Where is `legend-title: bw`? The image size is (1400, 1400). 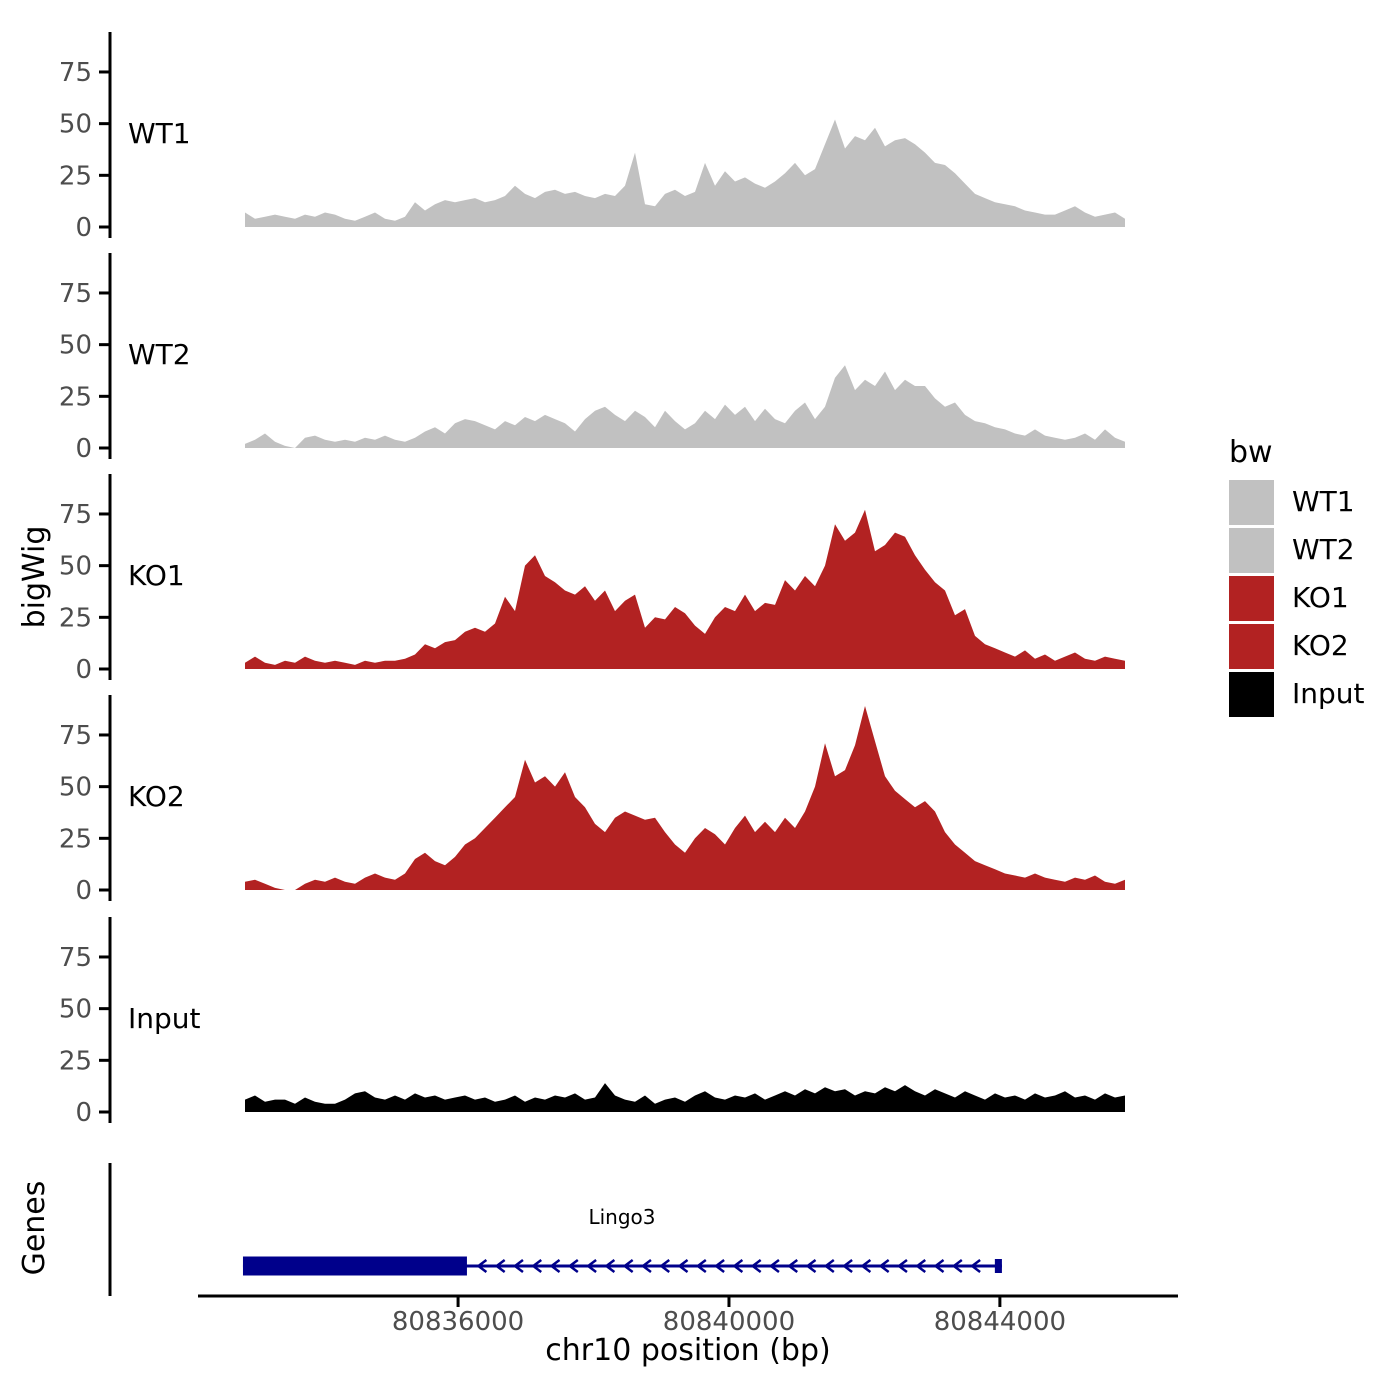
legend-title: bw is located at coordinates (1251, 452).